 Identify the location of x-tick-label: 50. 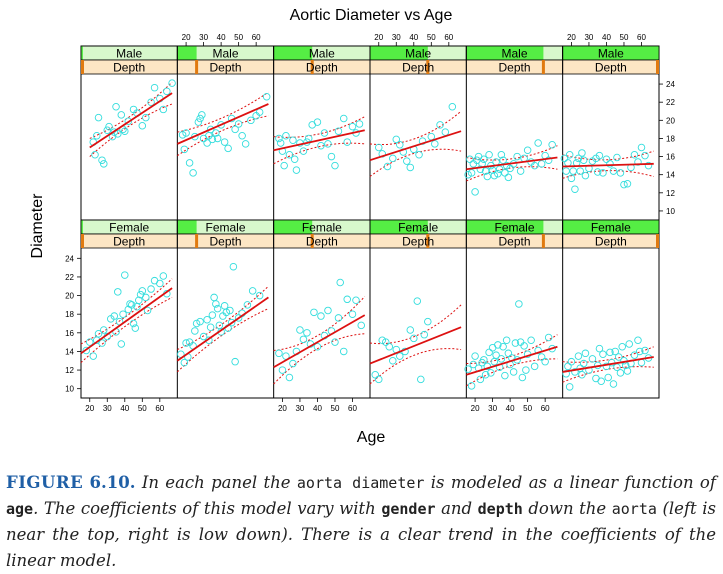
(142, 408).